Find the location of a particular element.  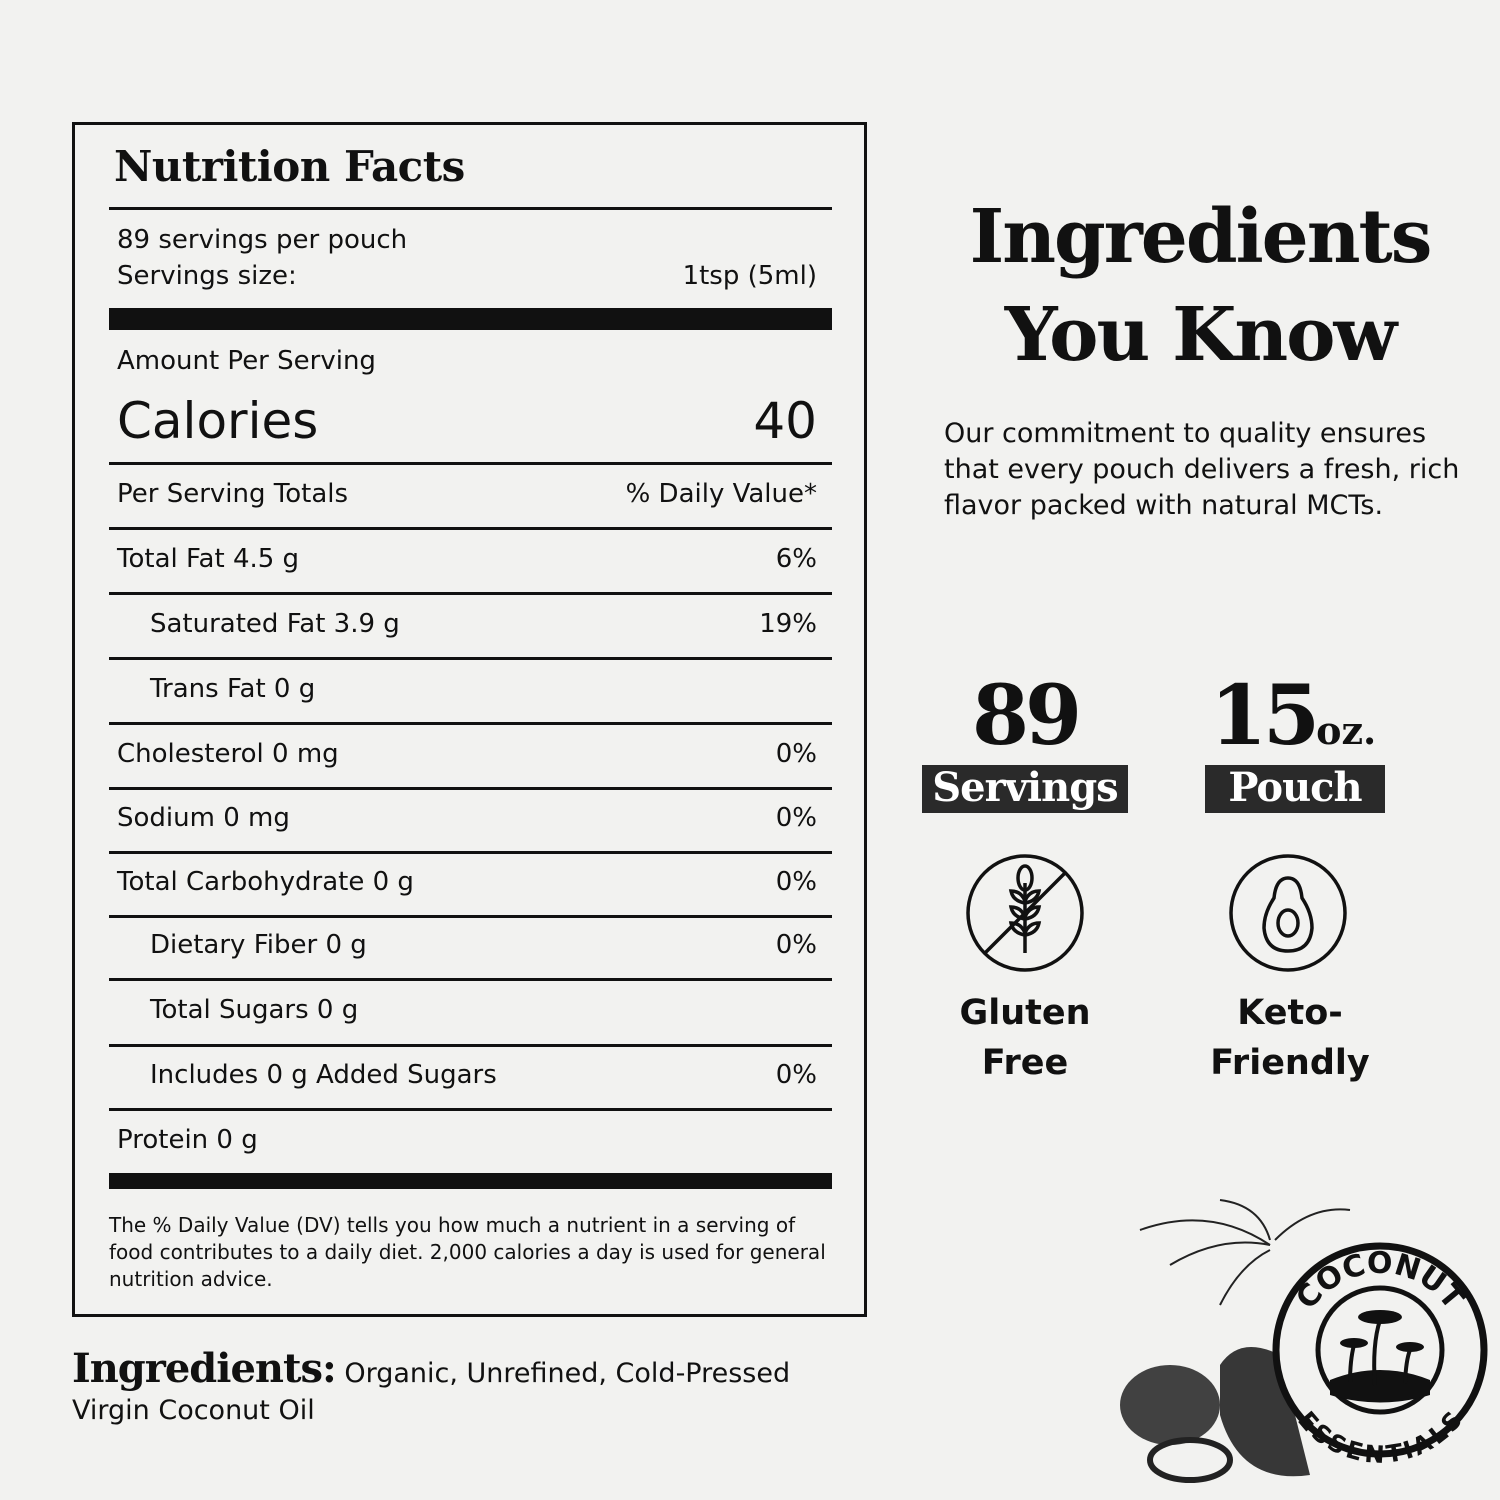

size-value: 15 is located at coordinates (1265, 716).